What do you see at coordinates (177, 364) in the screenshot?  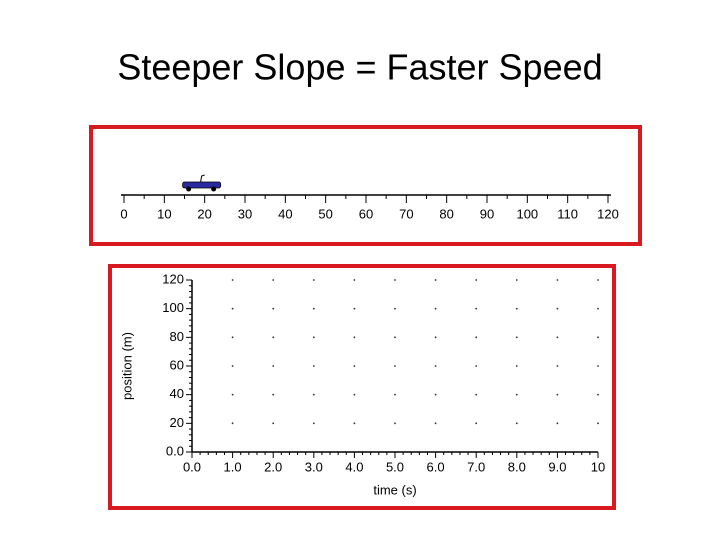 I see `y-tick-label: 60` at bounding box center [177, 364].